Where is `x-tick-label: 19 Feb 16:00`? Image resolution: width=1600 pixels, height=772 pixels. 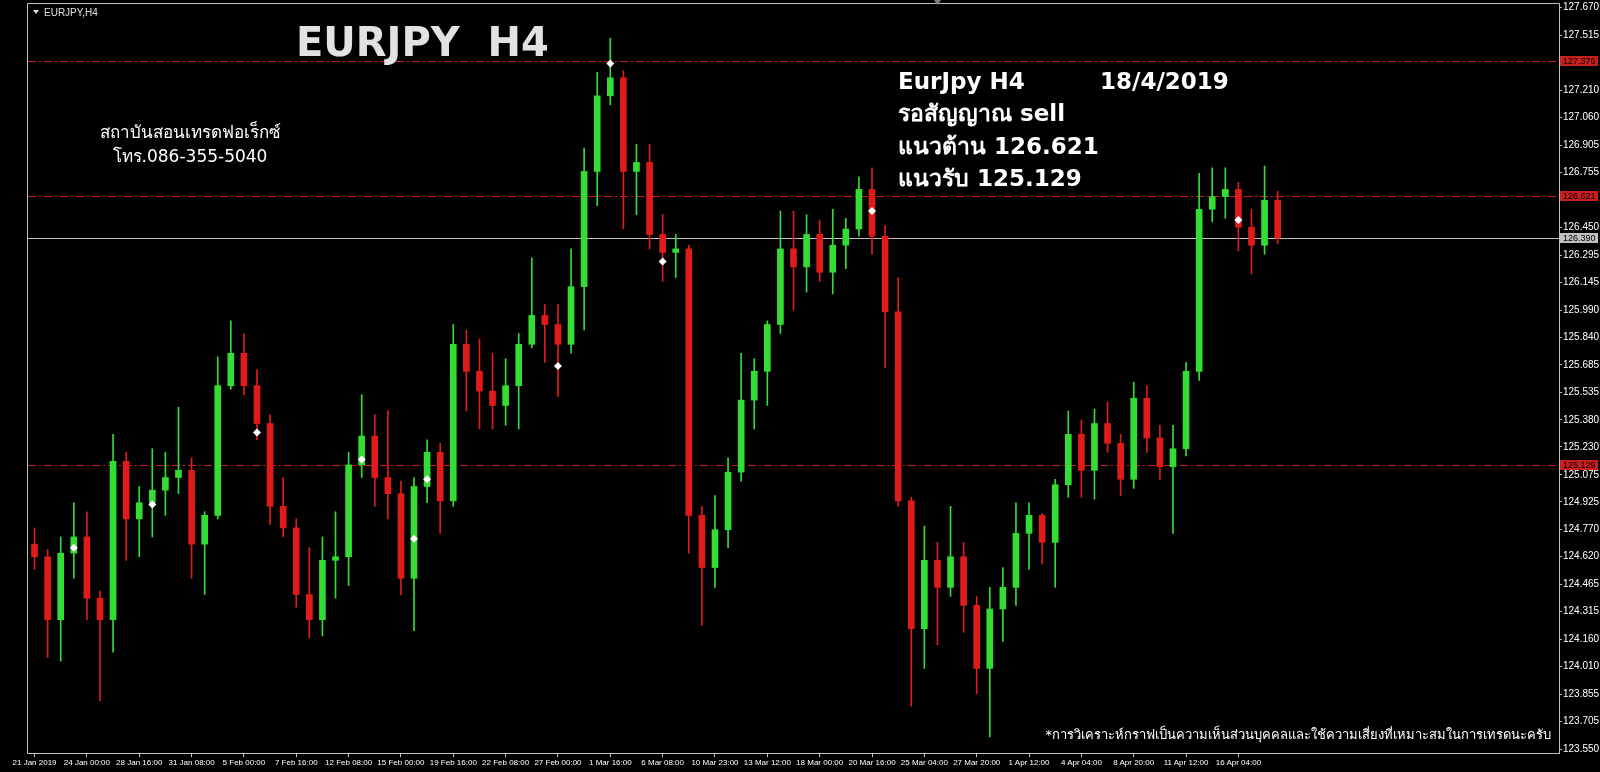 x-tick-label: 19 Feb 16:00 is located at coordinates (453, 762).